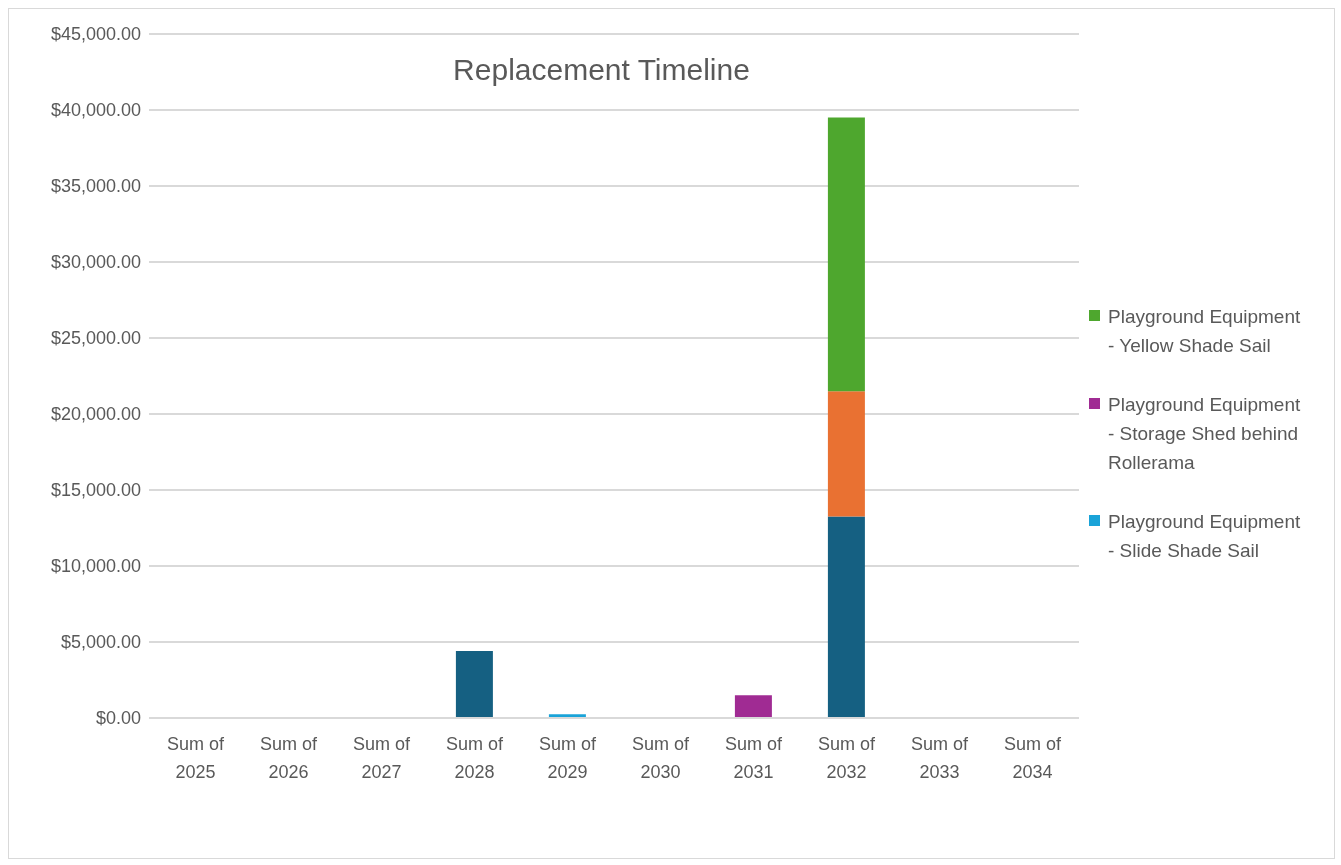  Describe the element at coordinates (95, 110) in the screenshot. I see `y-tick-label: $40,000.00` at that location.